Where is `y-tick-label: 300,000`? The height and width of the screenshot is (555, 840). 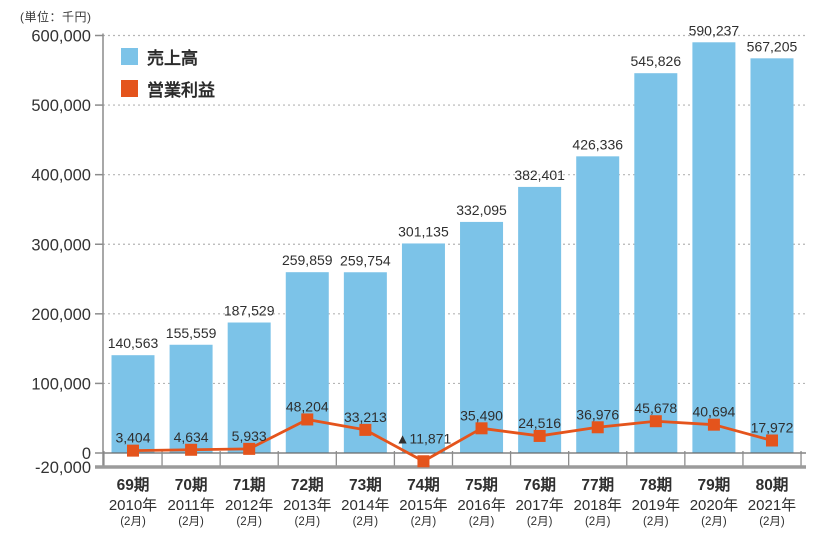
y-tick-label: 300,000 is located at coordinates (61, 245).